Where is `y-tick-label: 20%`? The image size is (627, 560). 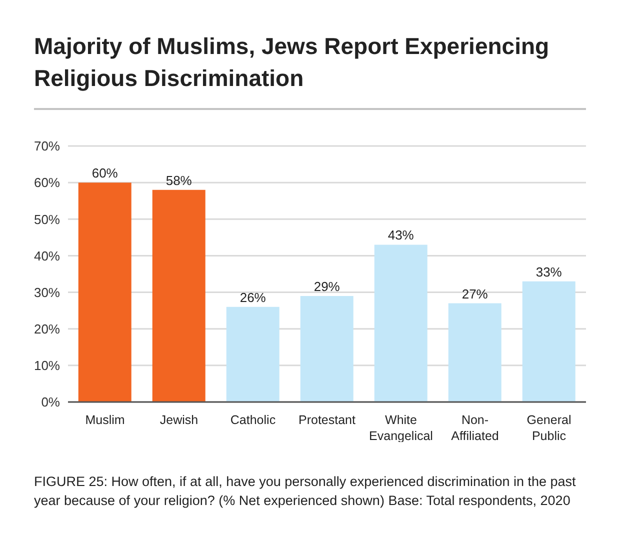 y-tick-label: 20% is located at coordinates (47, 328).